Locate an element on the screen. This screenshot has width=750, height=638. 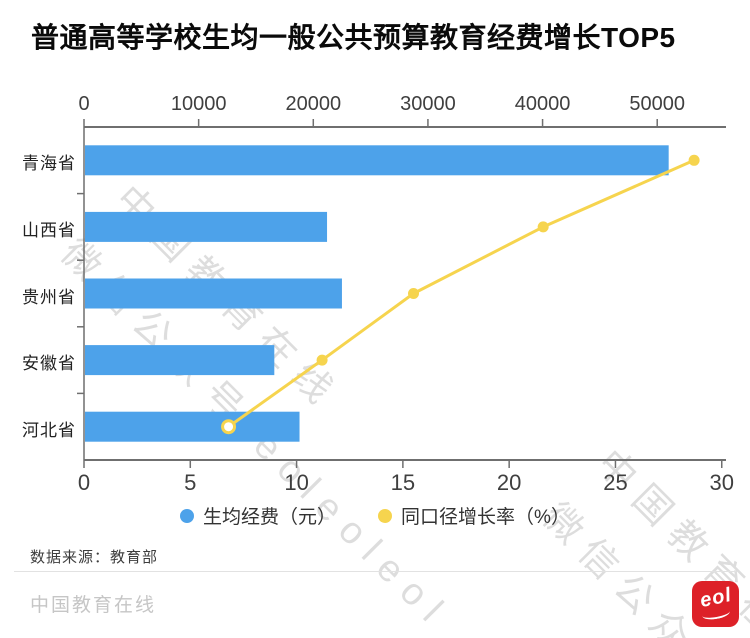
eol-logo: eol is located at coordinates (715, 604).